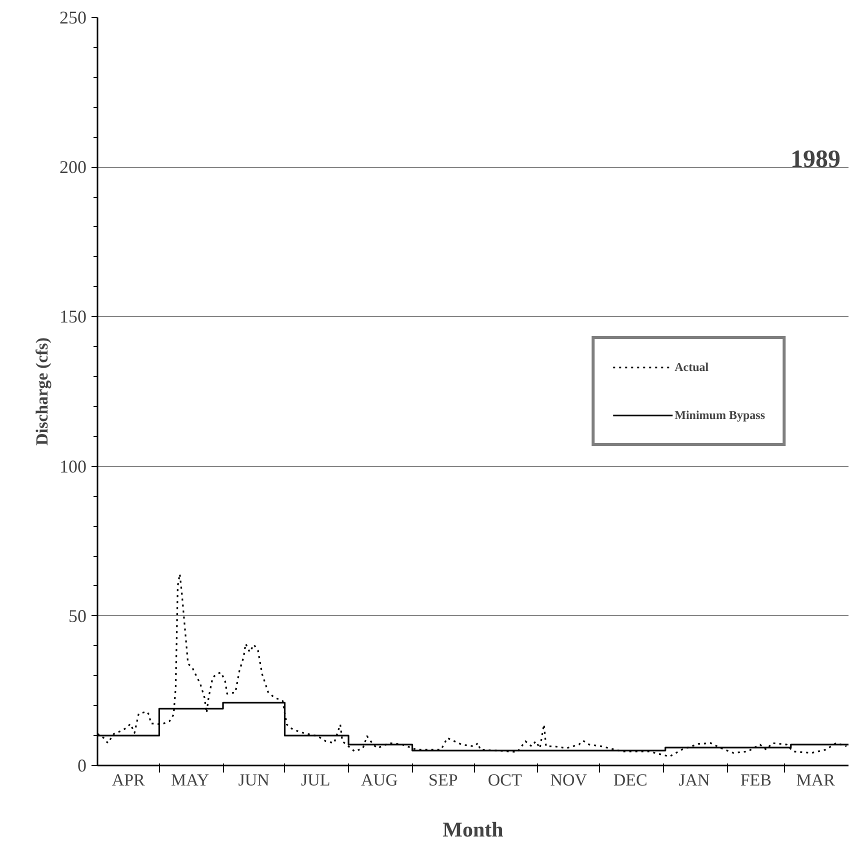 Image resolution: width=860 pixels, height=844 pixels. Describe the element at coordinates (505, 780) in the screenshot. I see `x-tick-label: OCT` at that location.